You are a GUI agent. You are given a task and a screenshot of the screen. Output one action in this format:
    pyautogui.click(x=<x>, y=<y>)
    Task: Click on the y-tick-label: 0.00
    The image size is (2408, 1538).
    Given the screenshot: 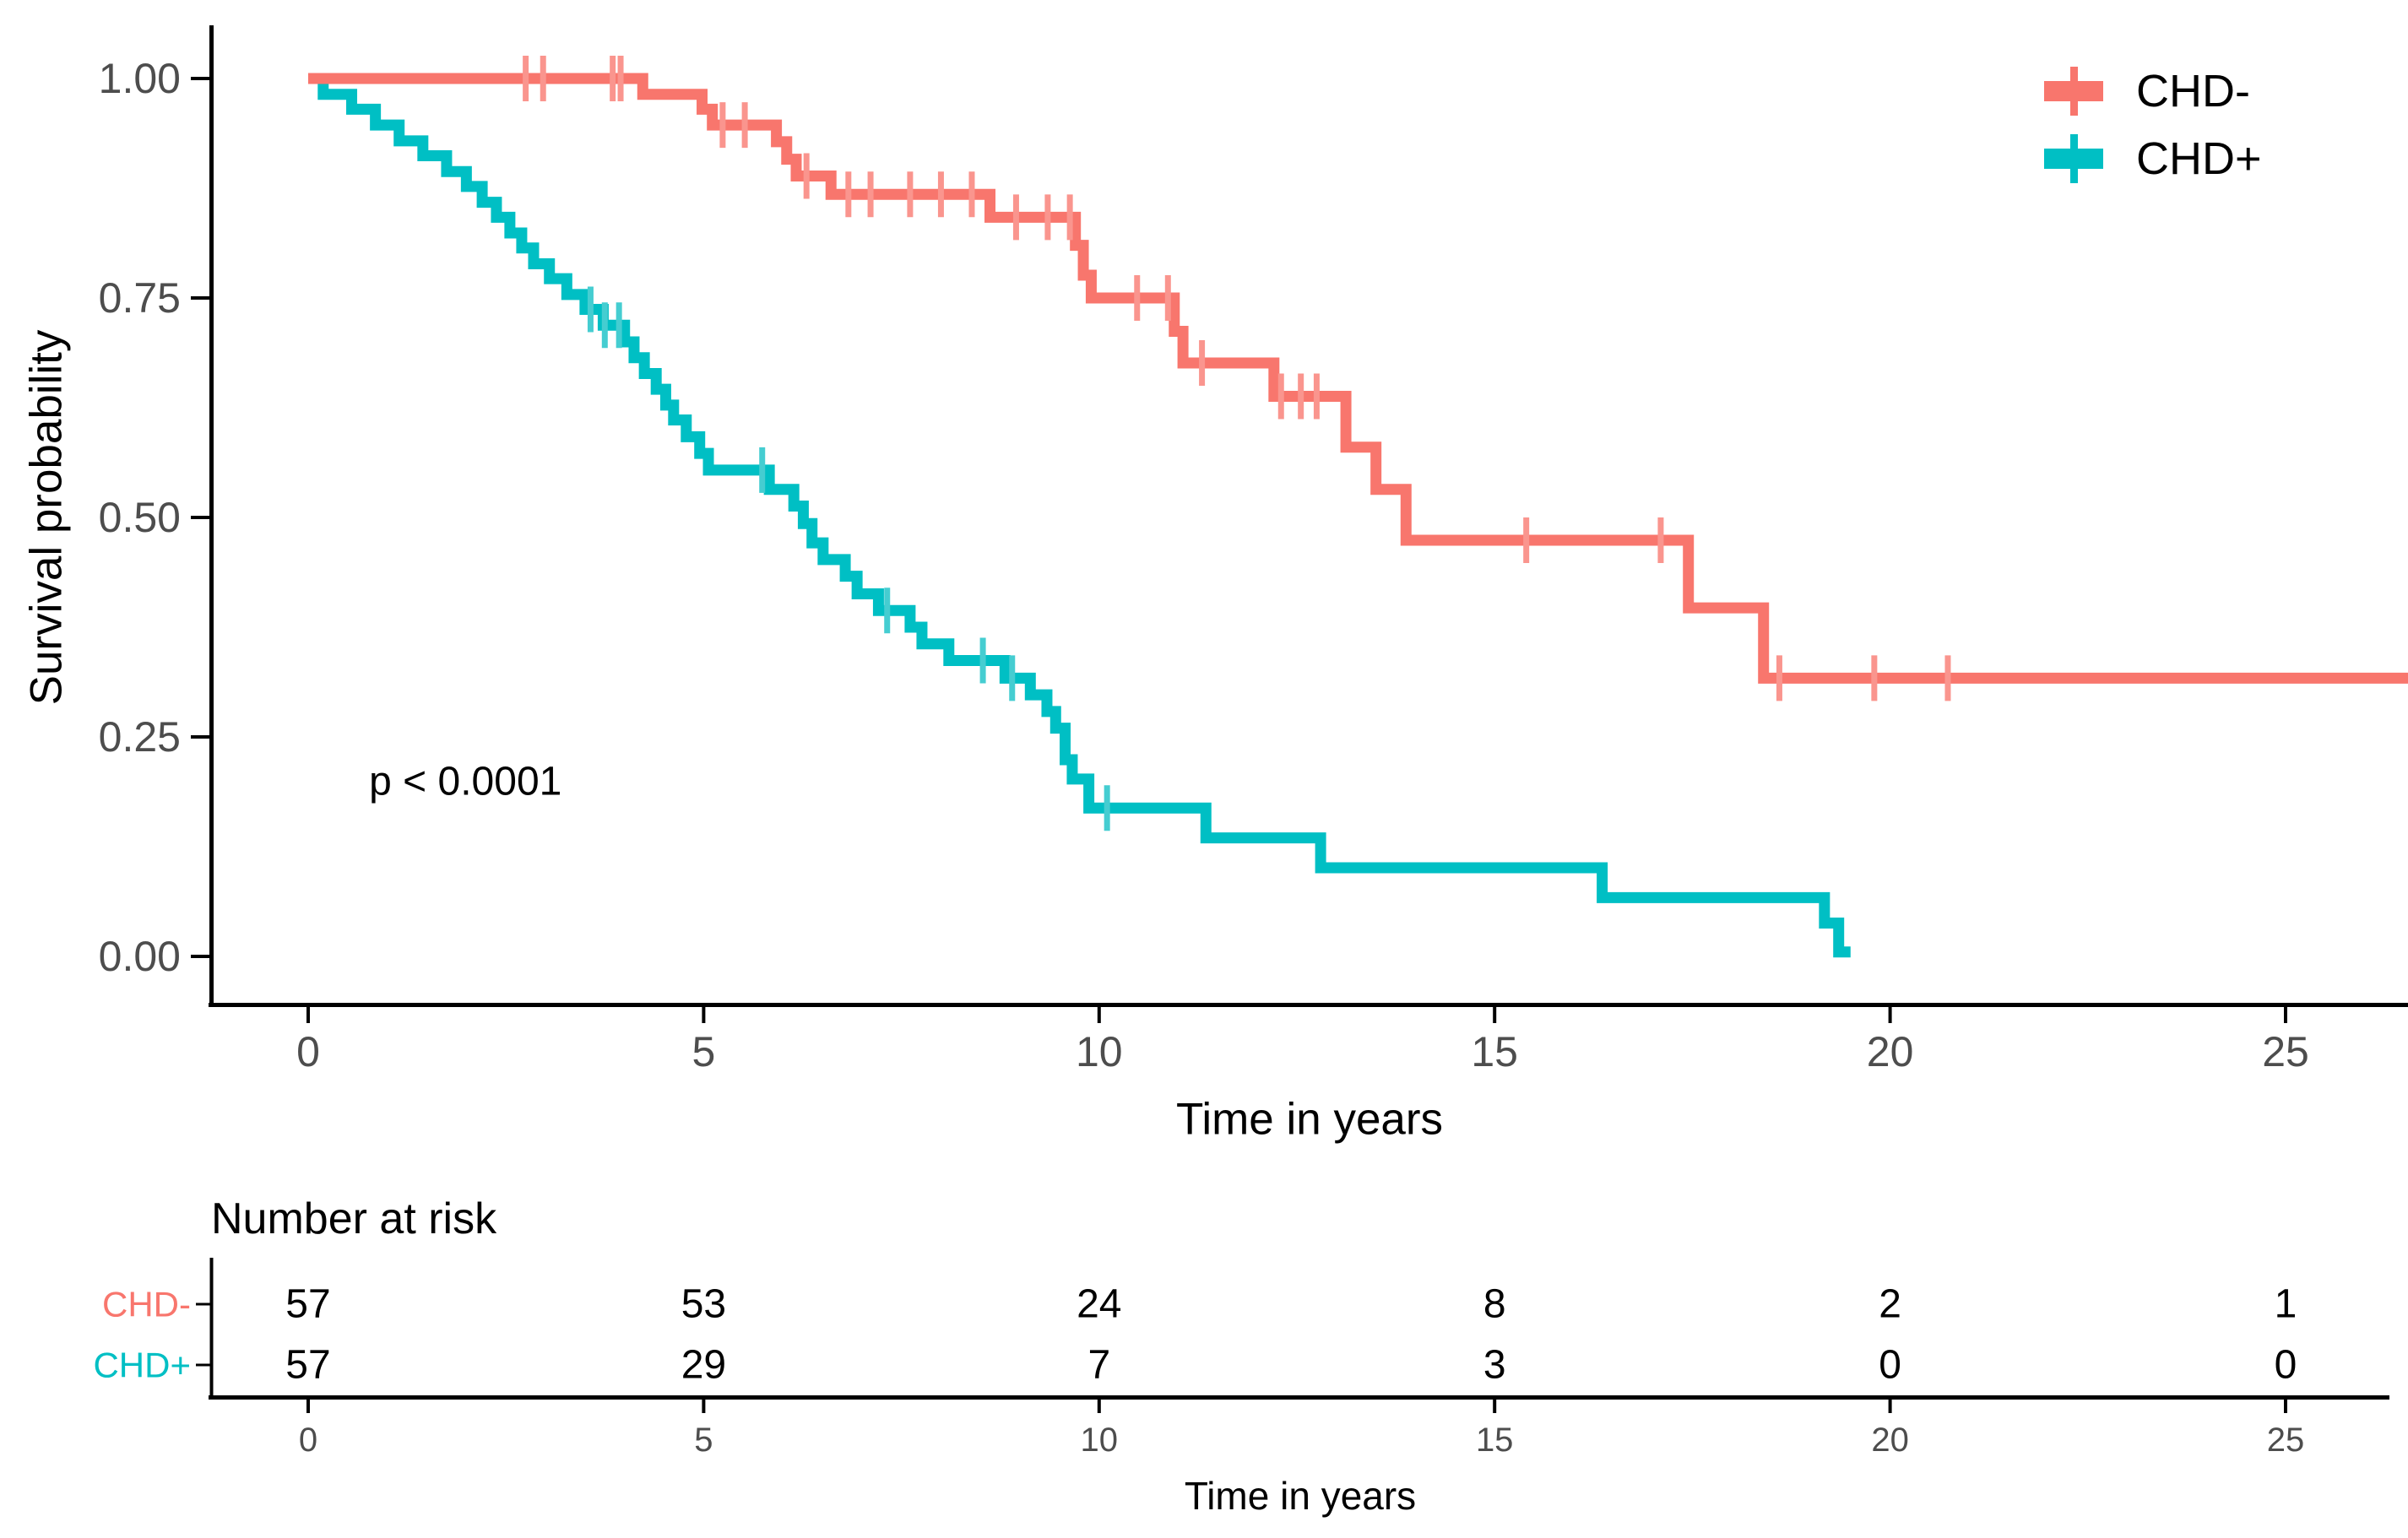 What is the action you would take?
    pyautogui.click(x=140, y=956)
    